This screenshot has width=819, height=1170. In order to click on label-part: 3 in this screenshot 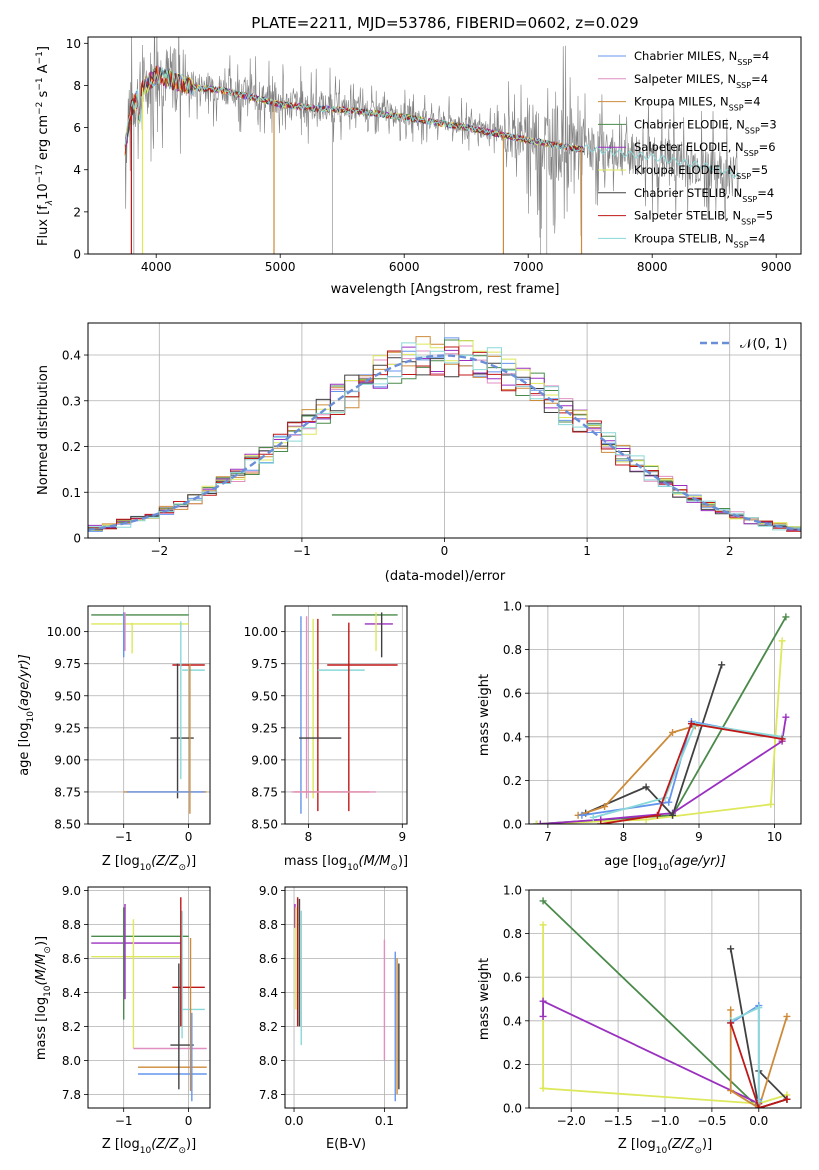, I will do `click(772, 124)`.